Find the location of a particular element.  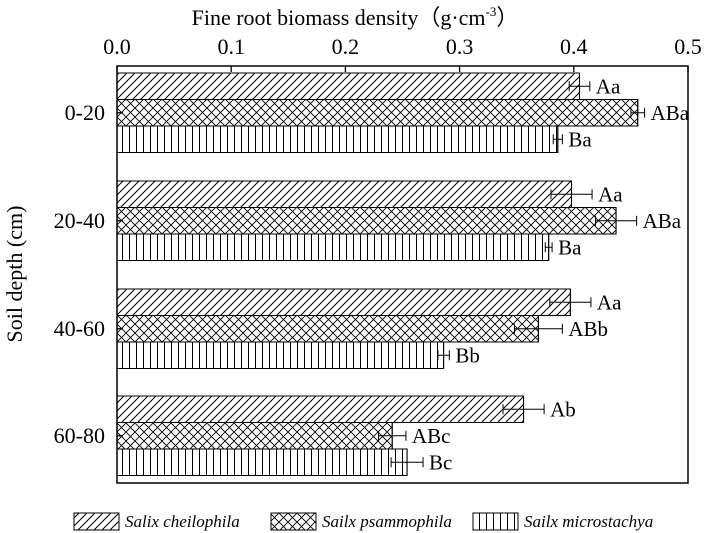

bar-data-label: ABc is located at coordinates (431, 436).